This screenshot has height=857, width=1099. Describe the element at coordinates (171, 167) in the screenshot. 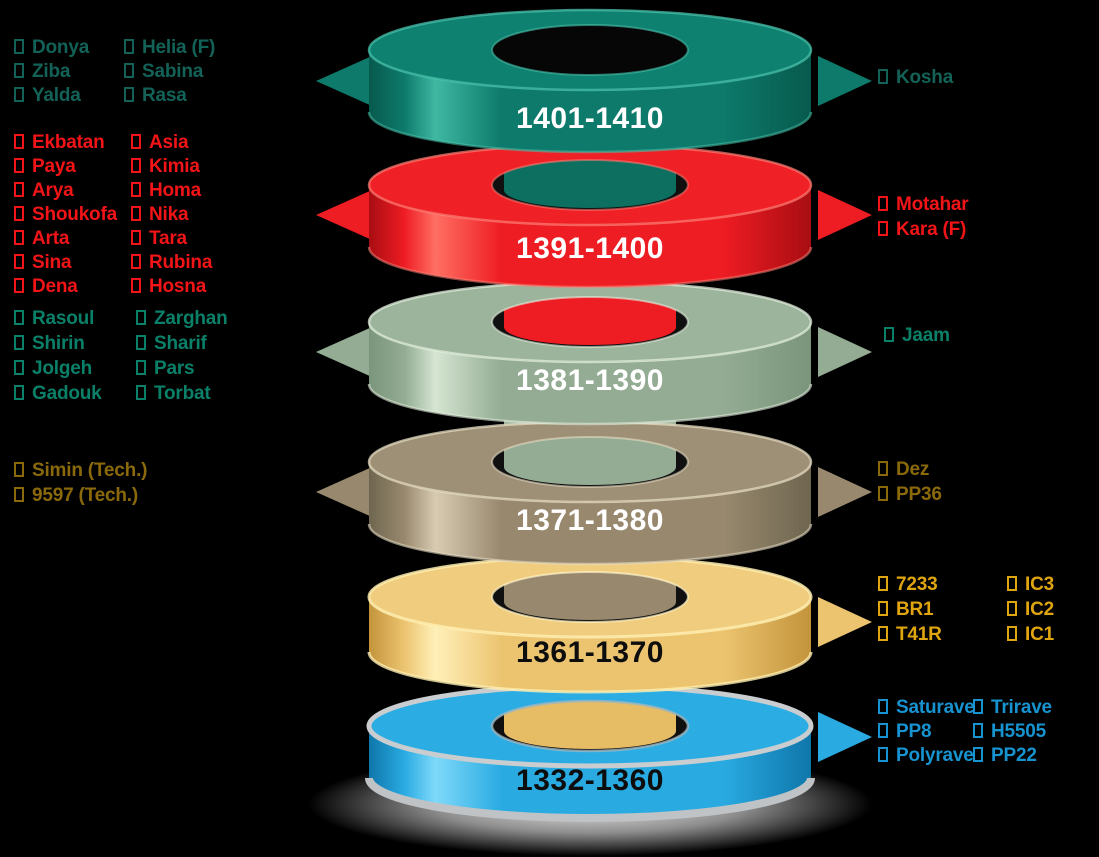

I see `list-item: Kimia` at that location.